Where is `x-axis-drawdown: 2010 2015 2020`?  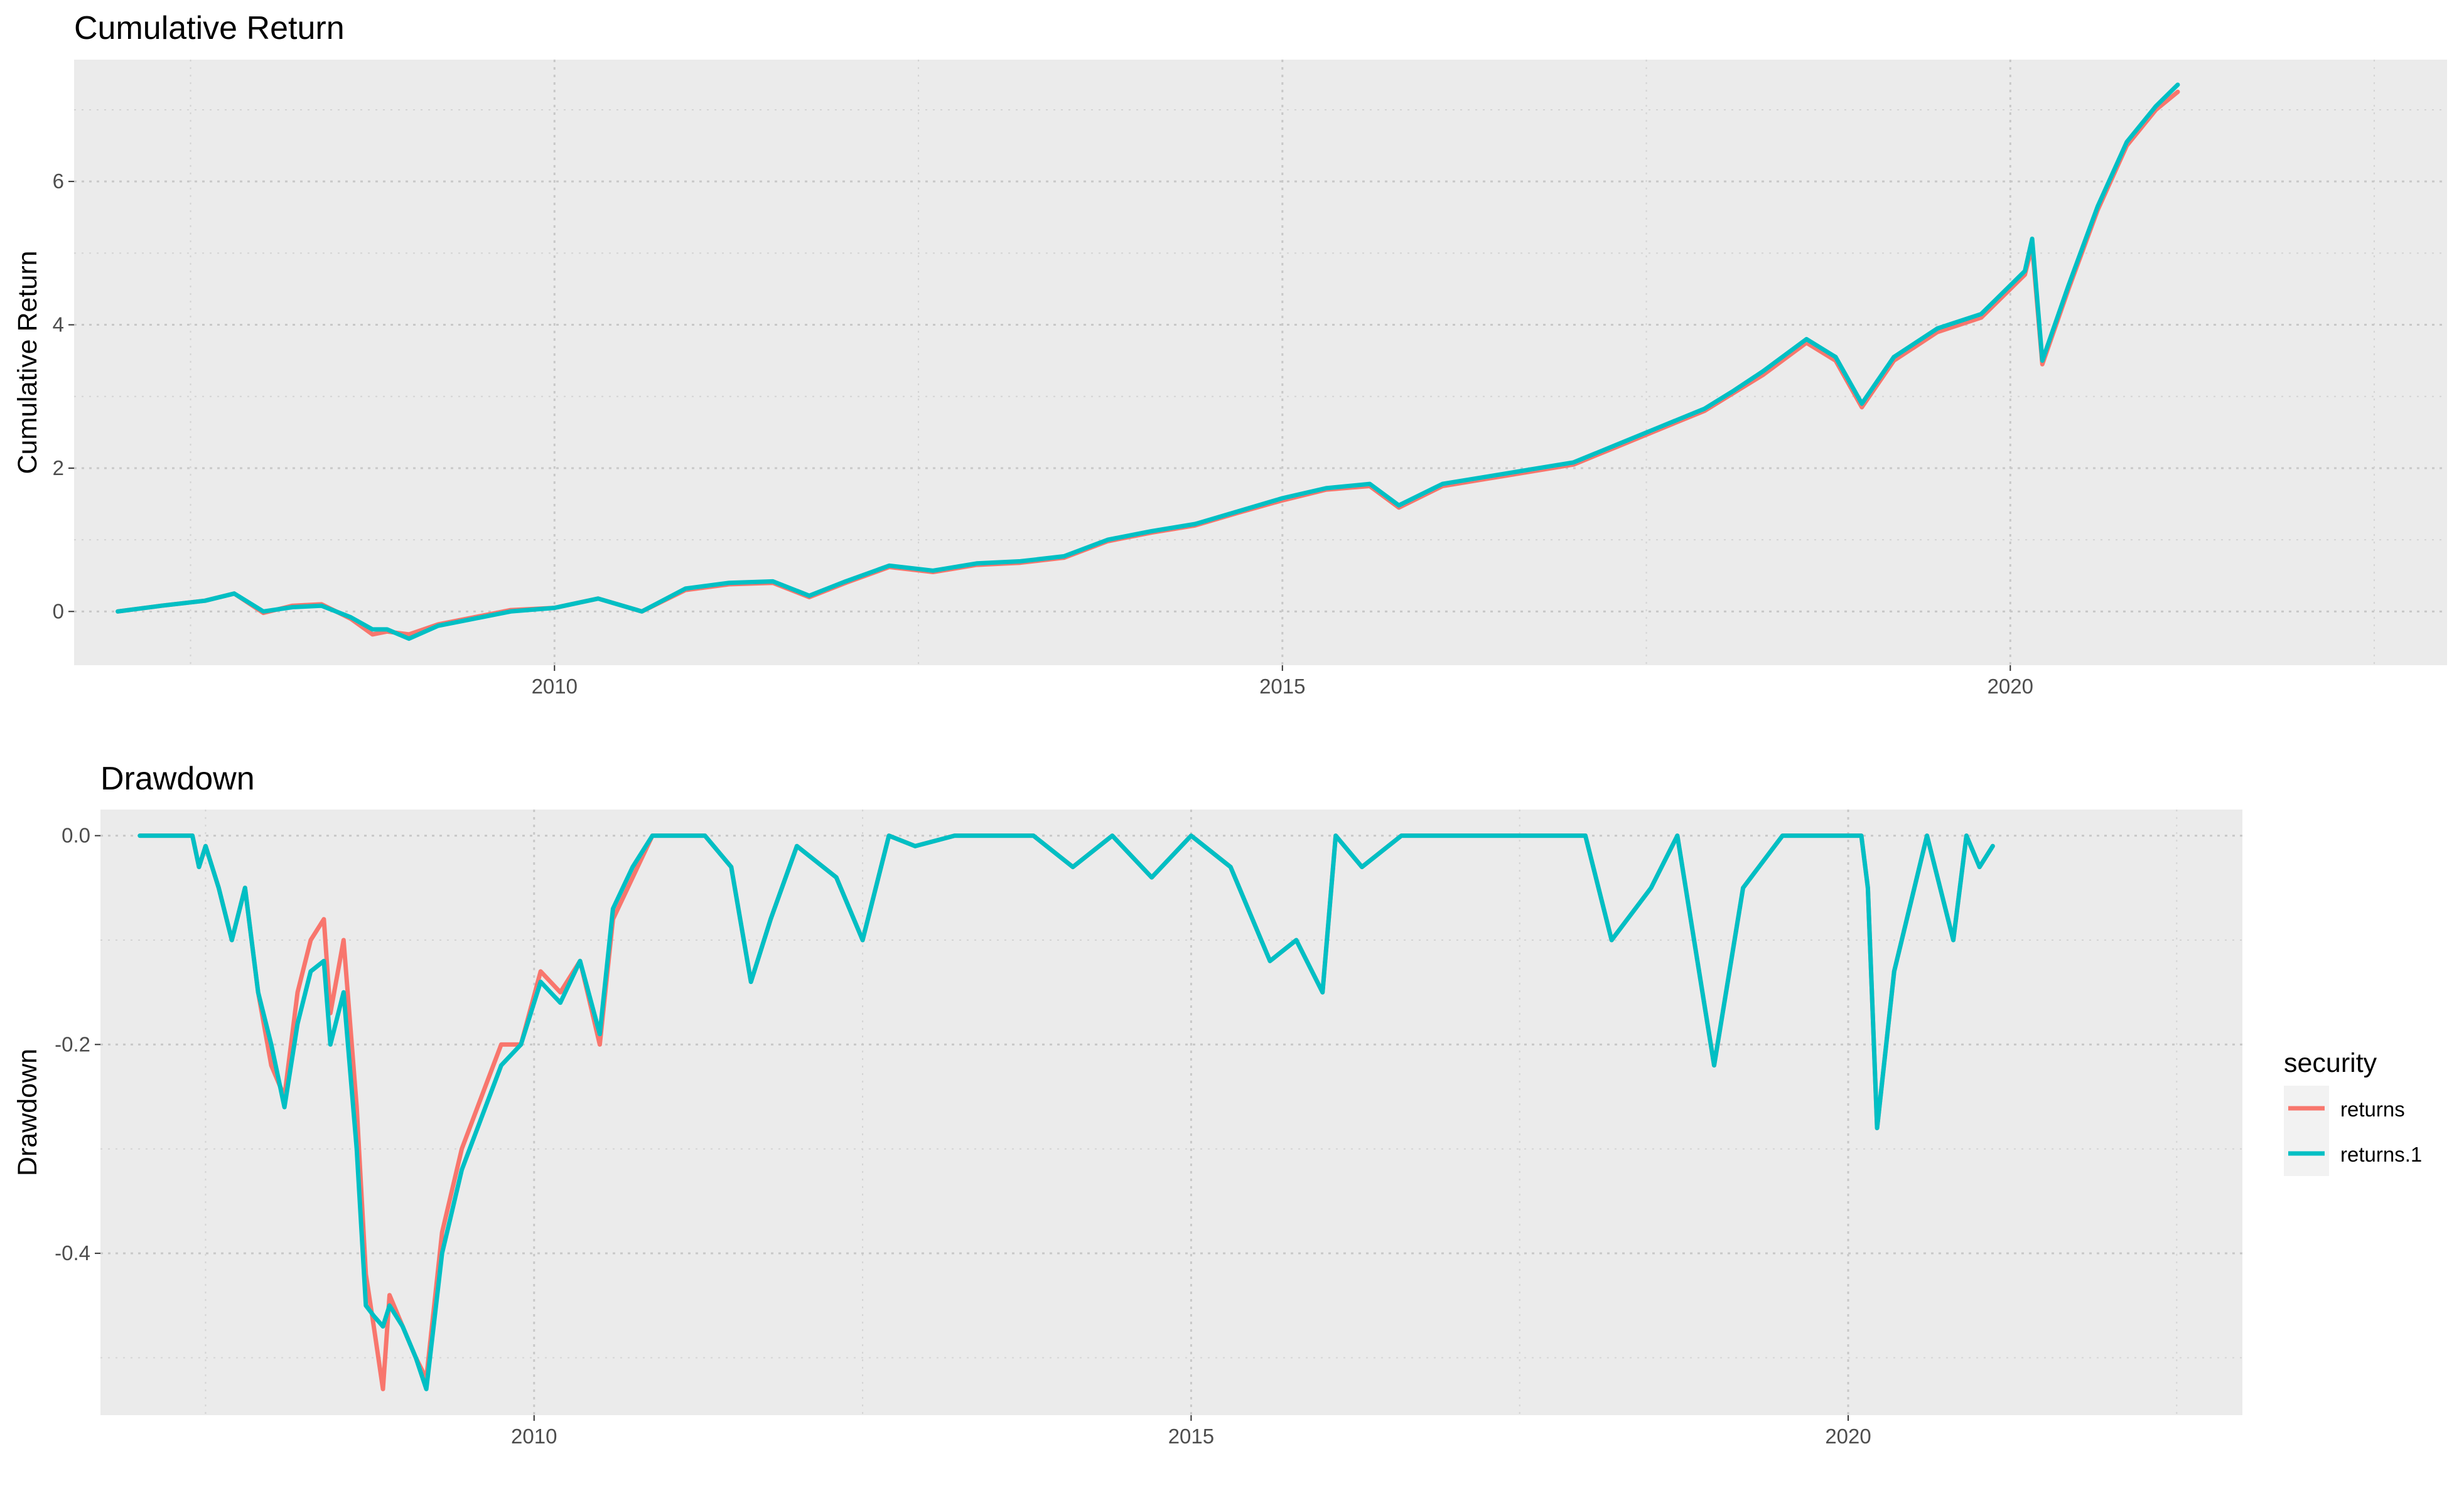
x-axis-drawdown: 2010 2015 2020 is located at coordinates (1191, 1431).